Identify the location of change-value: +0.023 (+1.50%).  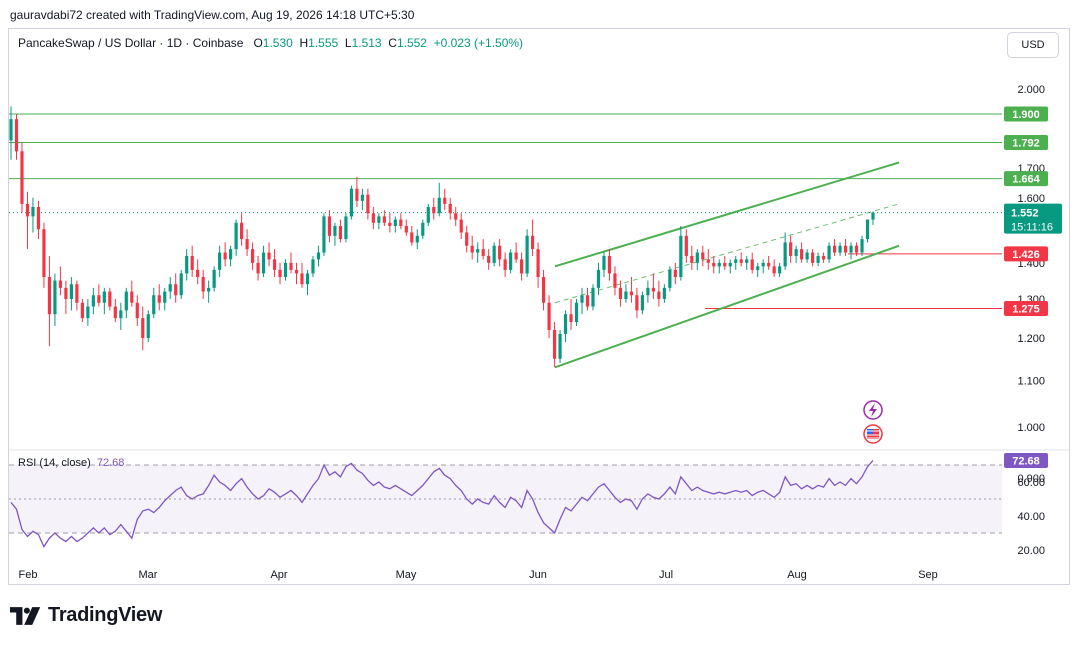
(478, 43).